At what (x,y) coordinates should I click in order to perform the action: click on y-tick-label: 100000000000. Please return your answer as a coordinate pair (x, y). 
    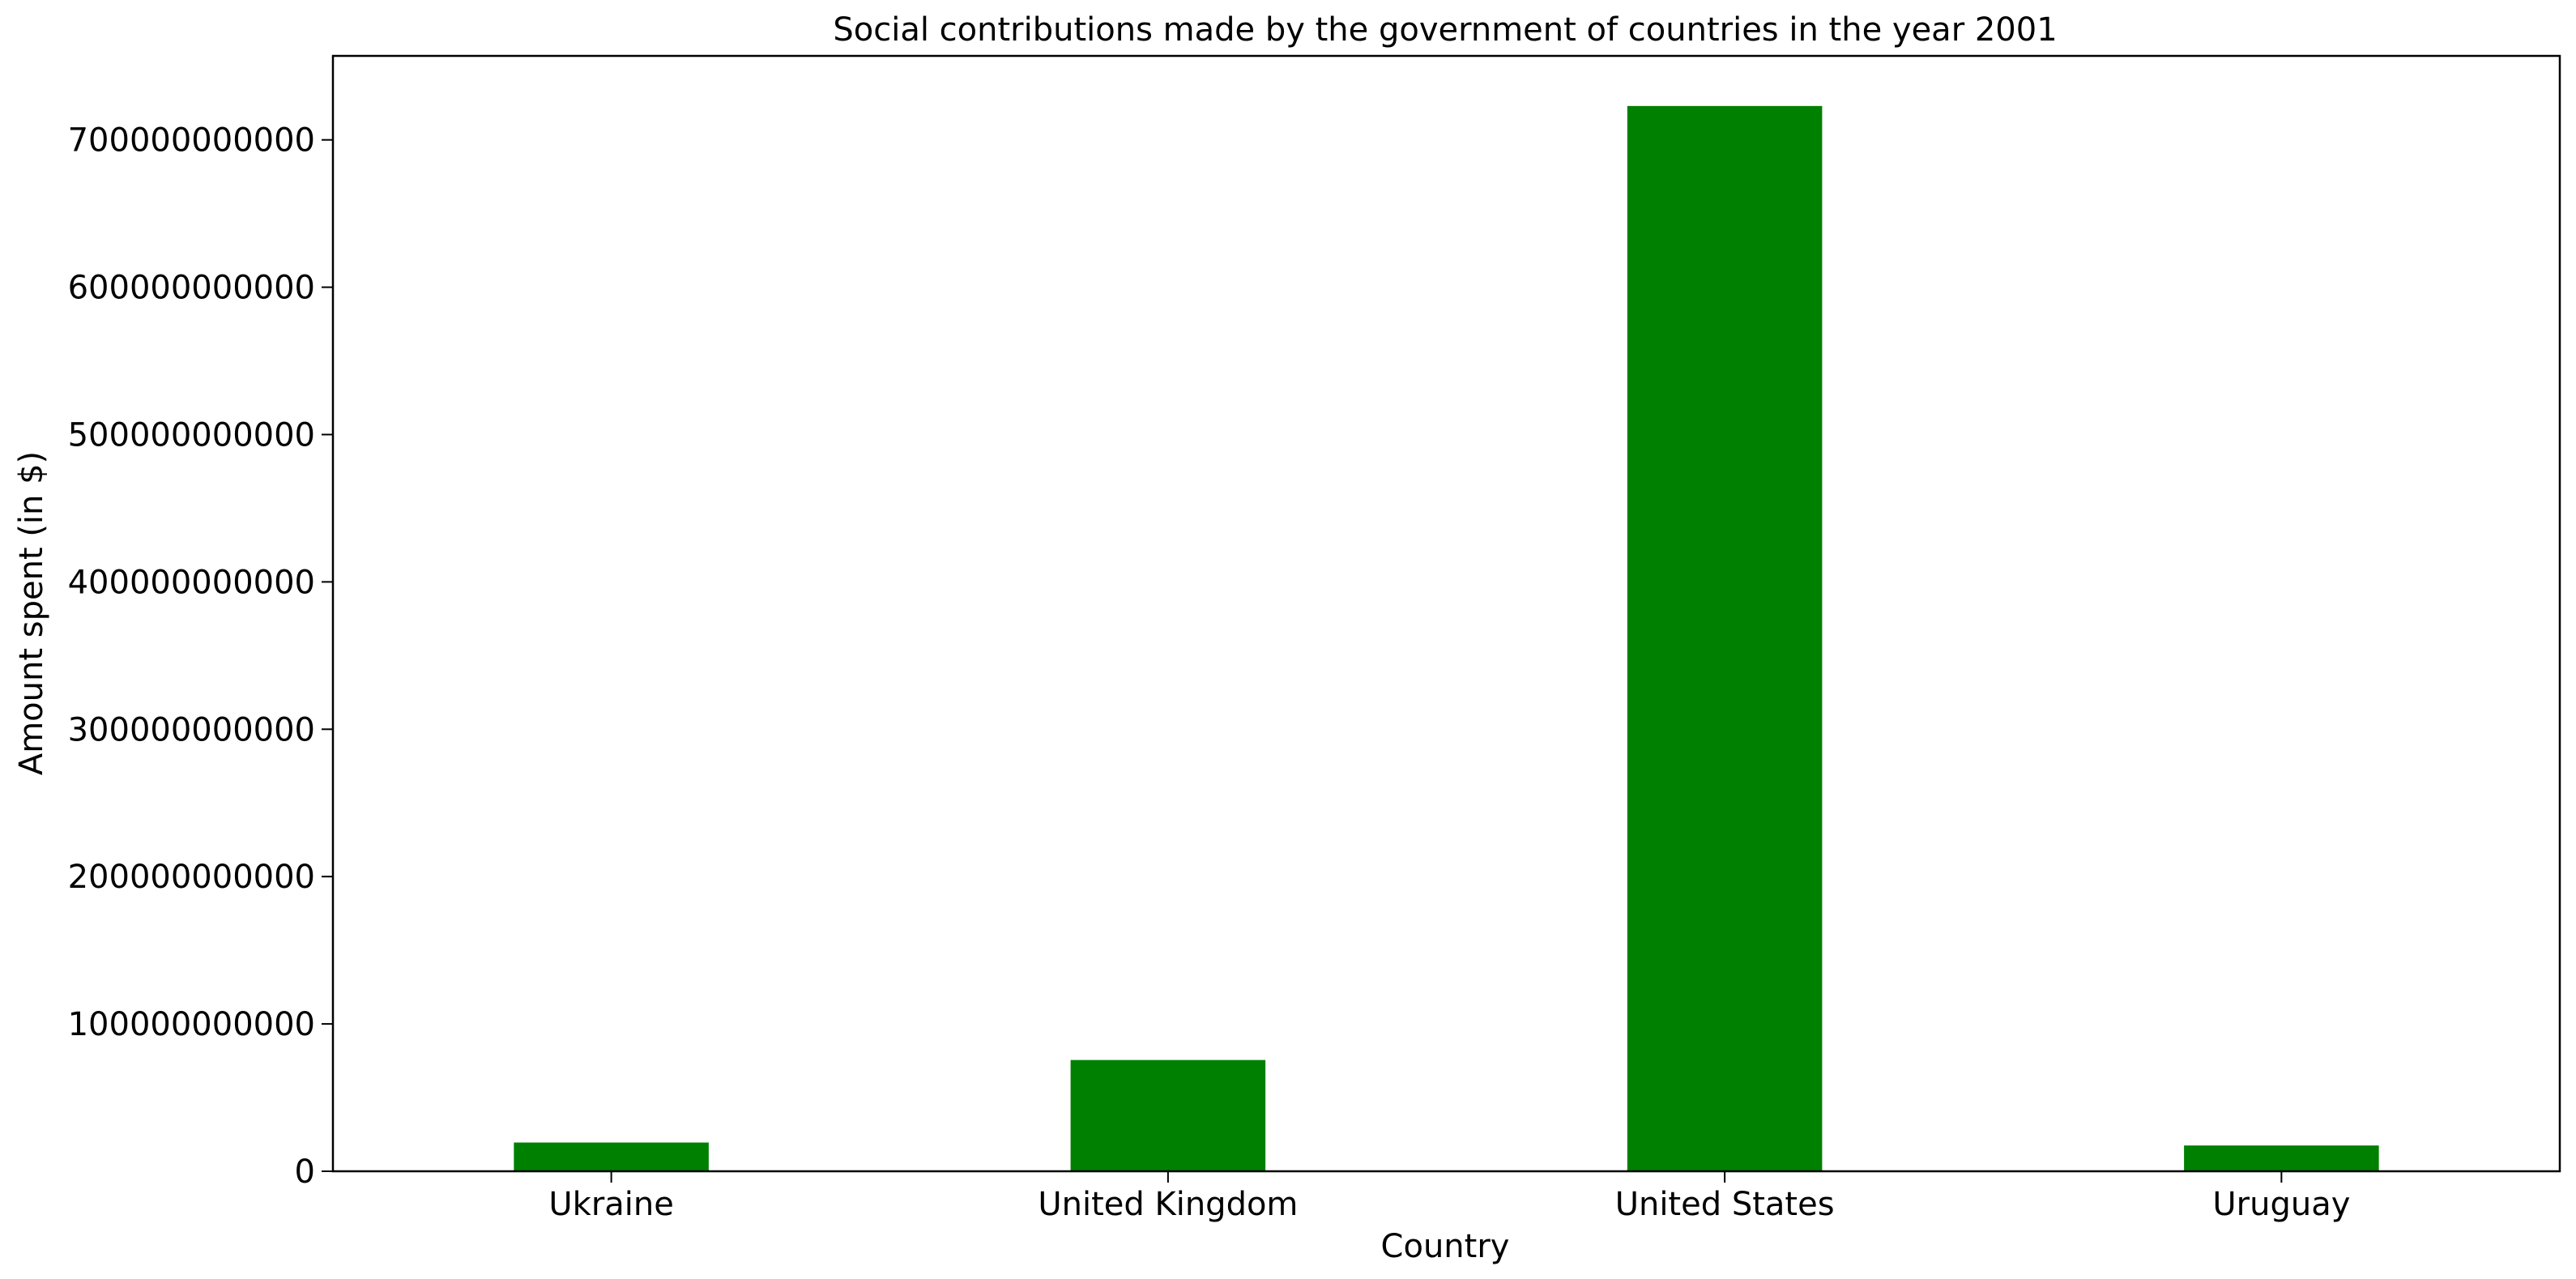
    Looking at the image, I should click on (191, 1024).